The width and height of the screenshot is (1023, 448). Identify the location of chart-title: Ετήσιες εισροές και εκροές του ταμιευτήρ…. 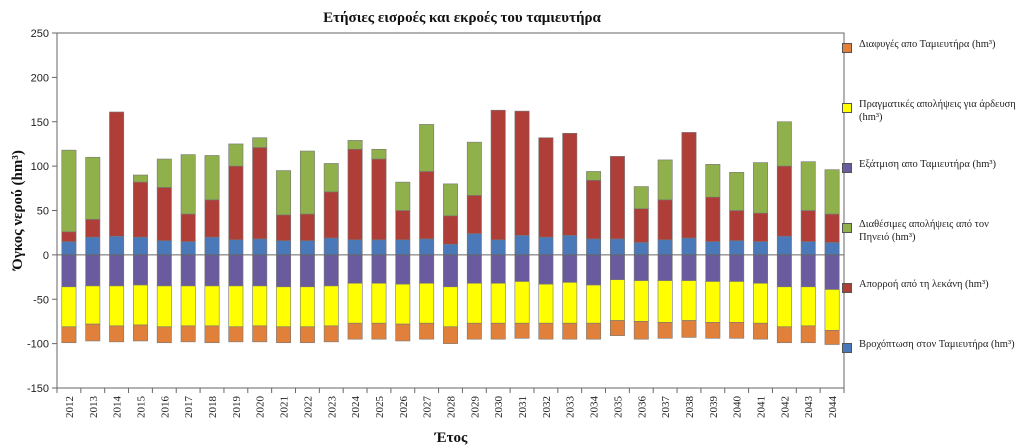
(462, 18).